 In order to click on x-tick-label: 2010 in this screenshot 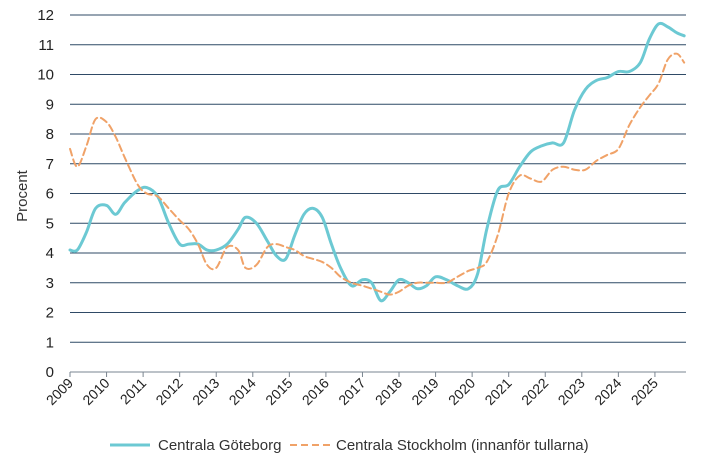, I will do `click(95, 391)`.